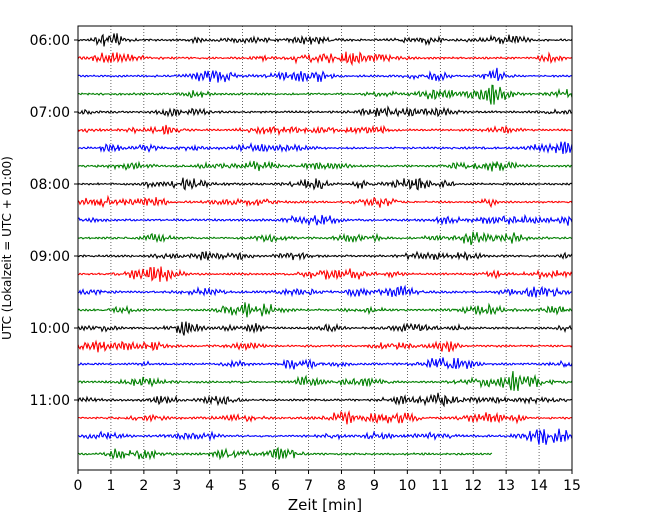  Describe the element at coordinates (506, 486) in the screenshot. I see `x-tick-label: 13` at that location.